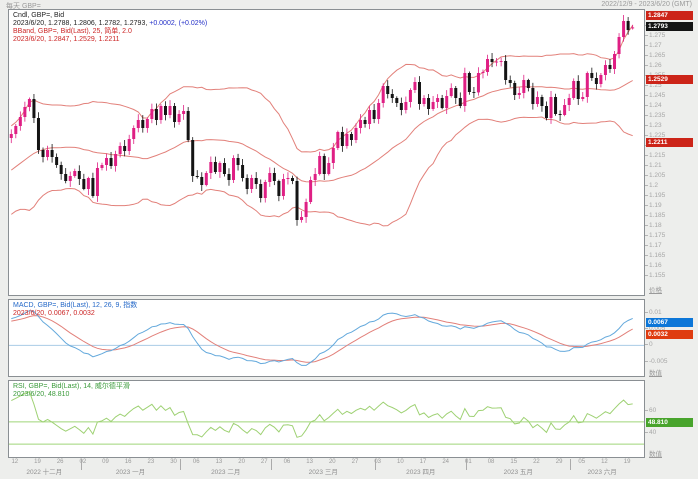  What do you see at coordinates (400, 462) in the screenshot?
I see `time-tick-day: 10` at bounding box center [400, 462].